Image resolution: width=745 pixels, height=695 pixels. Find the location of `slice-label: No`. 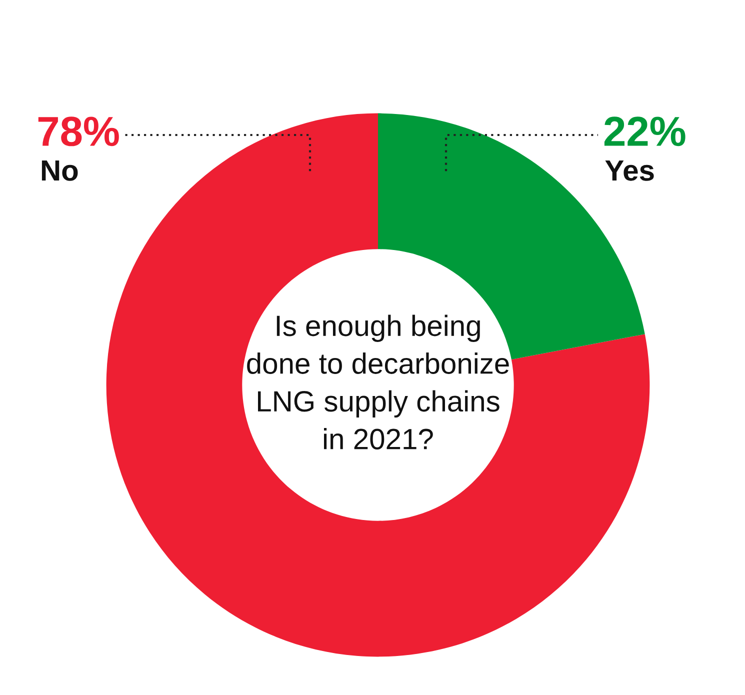

slice-label: No is located at coordinates (60, 170).